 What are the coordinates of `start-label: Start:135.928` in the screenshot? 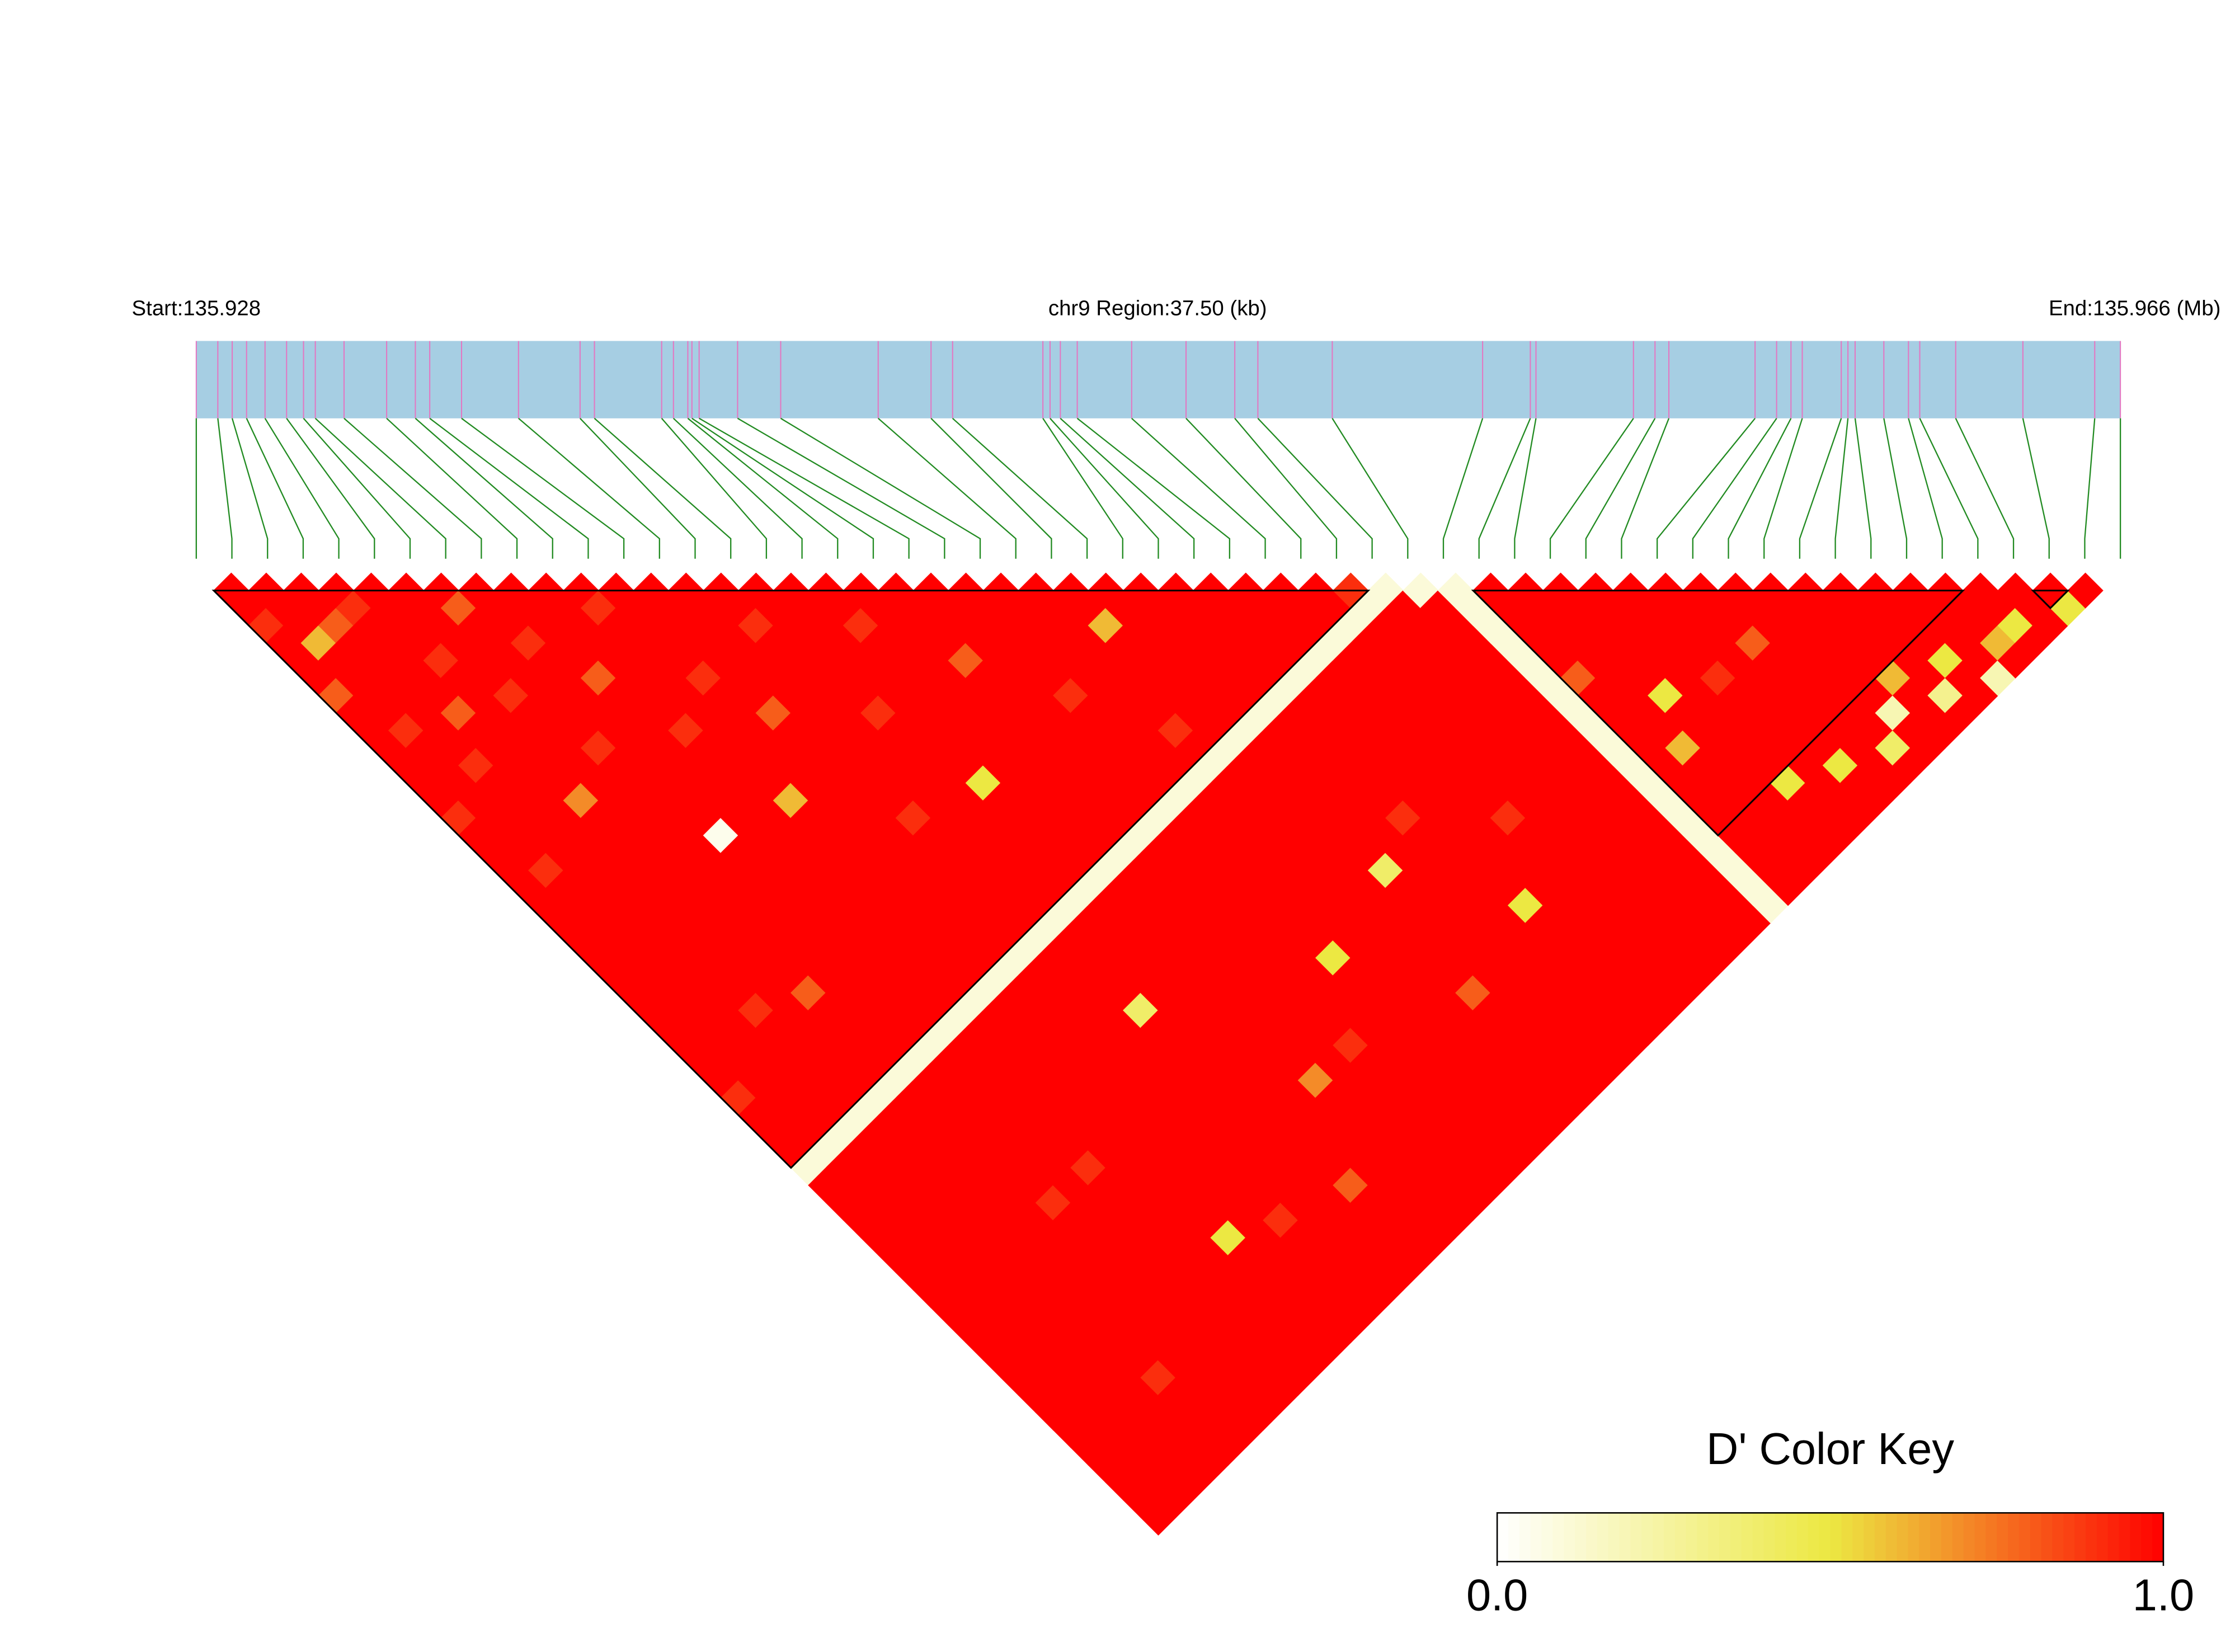 It's located at (196, 308).